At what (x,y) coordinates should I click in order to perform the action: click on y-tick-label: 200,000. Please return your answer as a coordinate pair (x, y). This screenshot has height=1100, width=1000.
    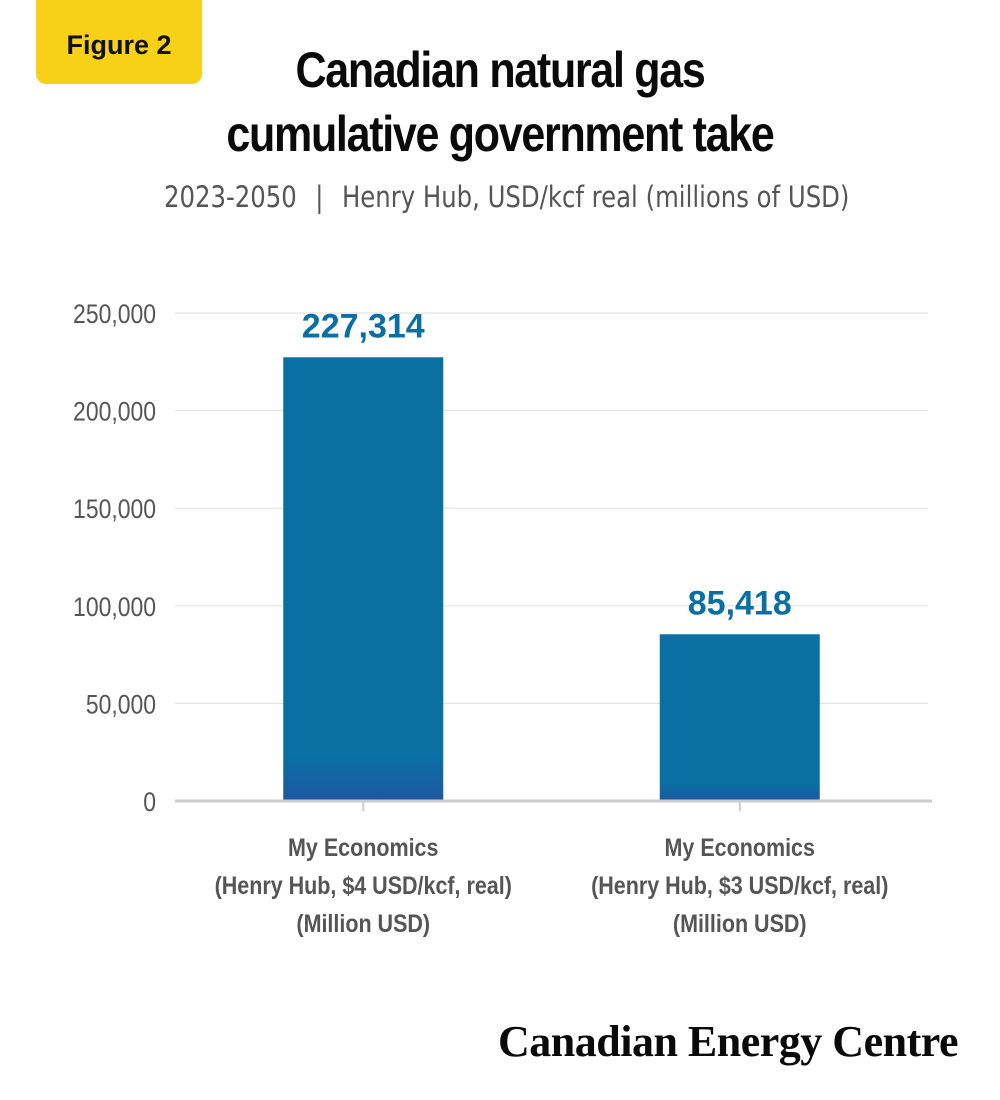
    Looking at the image, I should click on (114, 412).